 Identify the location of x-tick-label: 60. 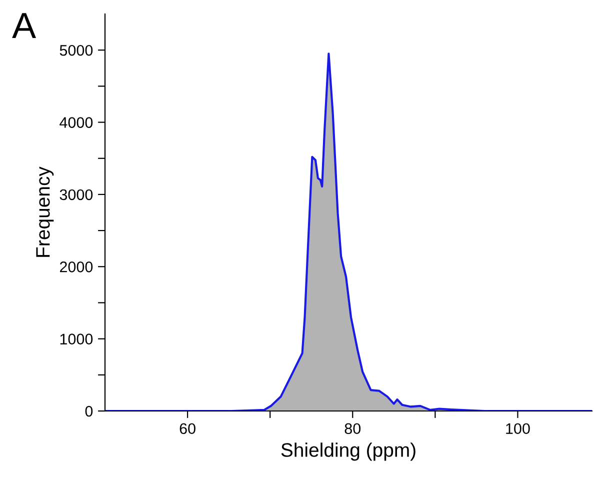
(188, 428).